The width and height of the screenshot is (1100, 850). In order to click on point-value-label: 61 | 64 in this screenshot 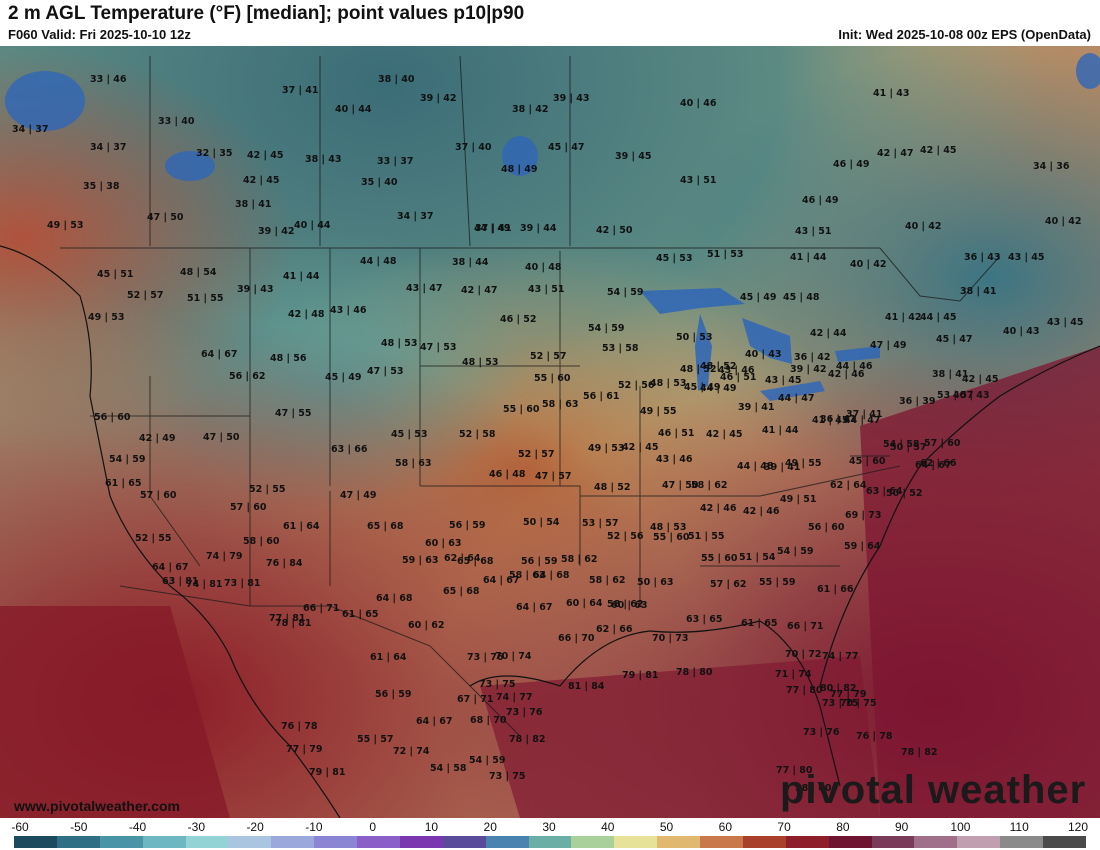, I will do `click(301, 526)`.